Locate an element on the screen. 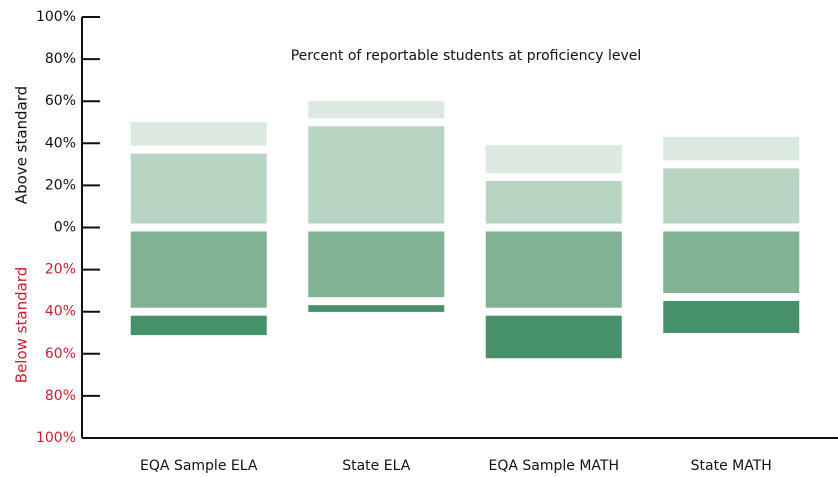  x-tick-label: State MATH is located at coordinates (731, 466).